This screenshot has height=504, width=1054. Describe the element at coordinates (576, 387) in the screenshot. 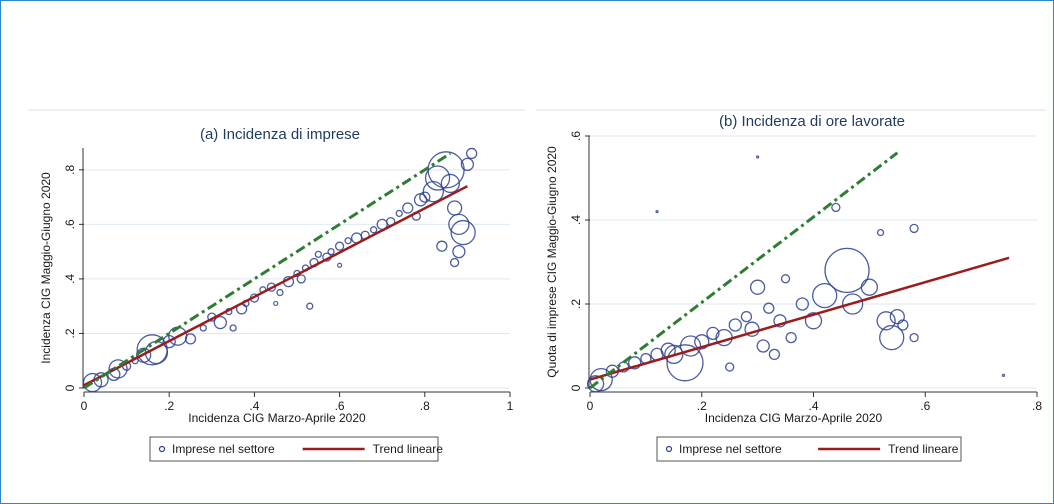

I see `y-tick-label: 0` at that location.